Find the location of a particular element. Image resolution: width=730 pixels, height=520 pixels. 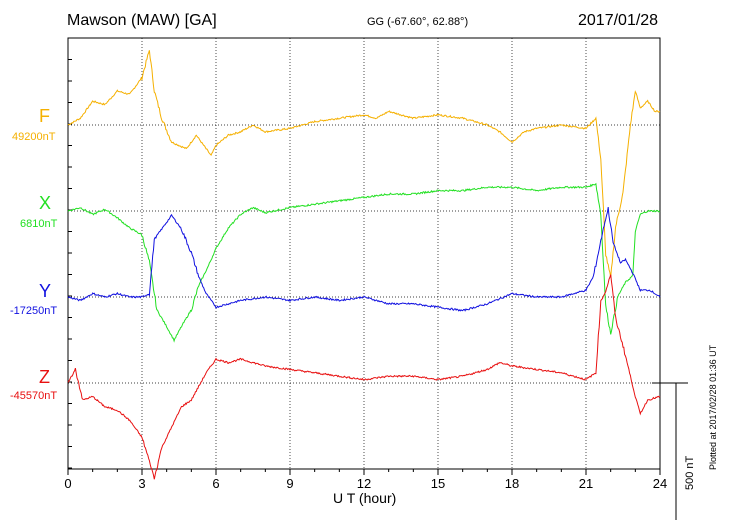

x-tick-label: 6 is located at coordinates (215, 483).